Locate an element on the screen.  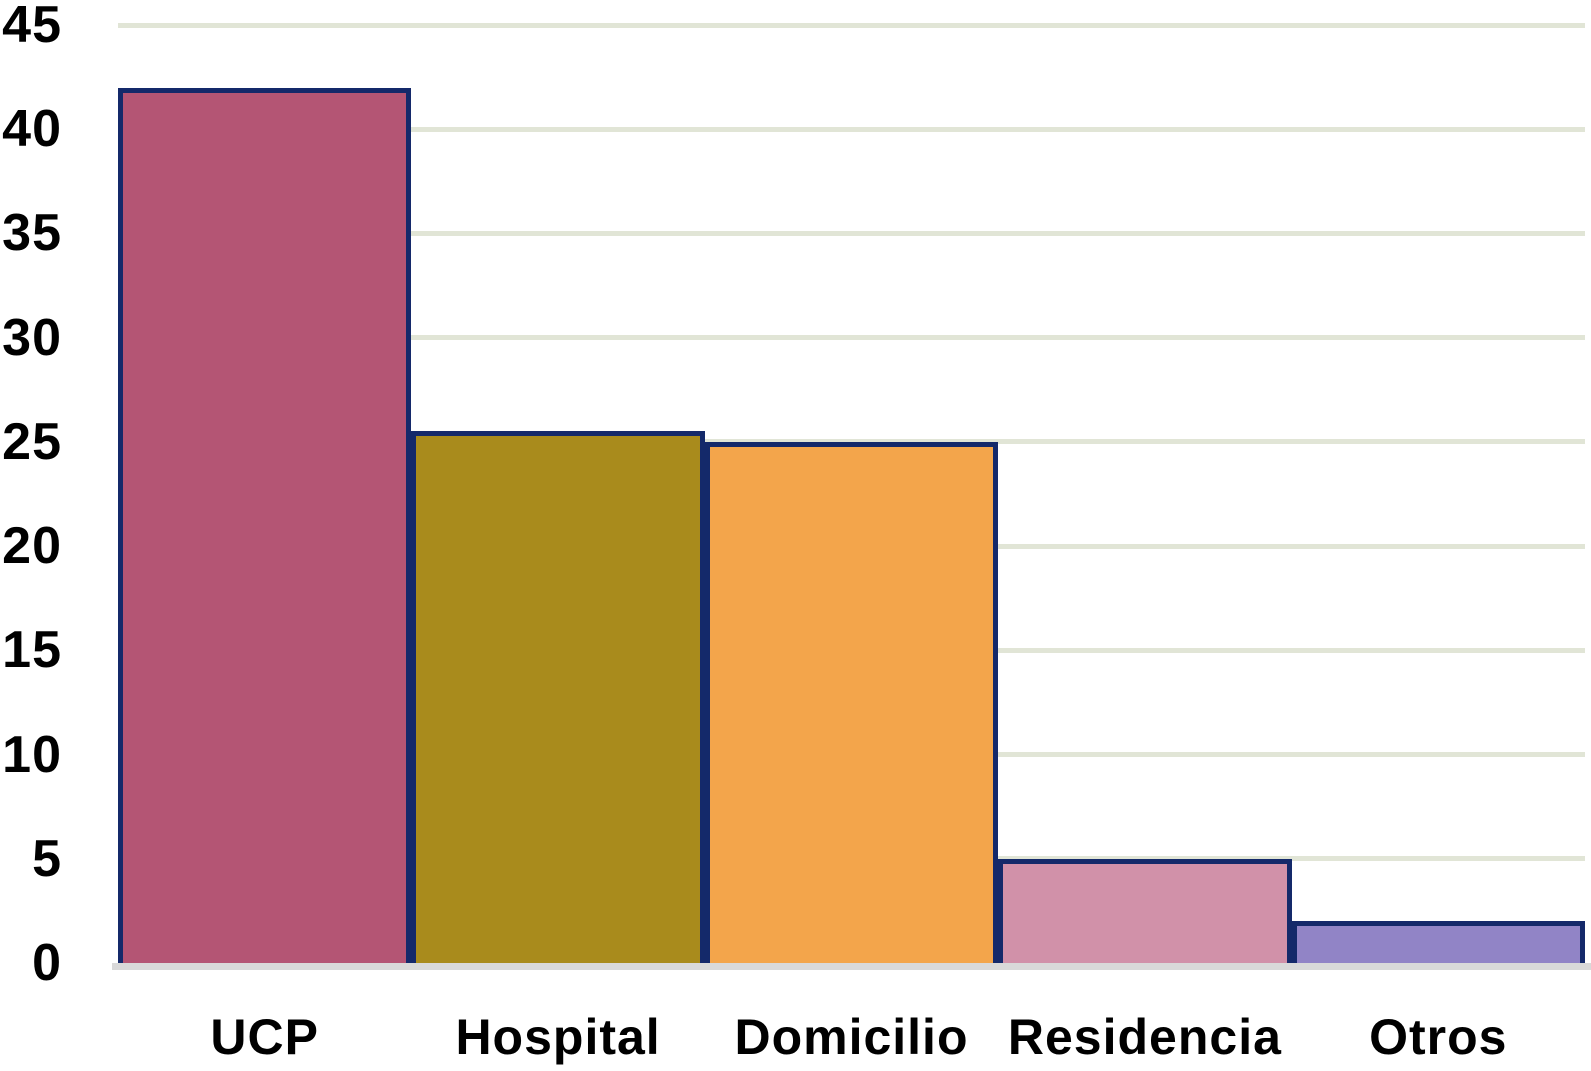
y-tick-label-40: 40 is located at coordinates (32, 129).